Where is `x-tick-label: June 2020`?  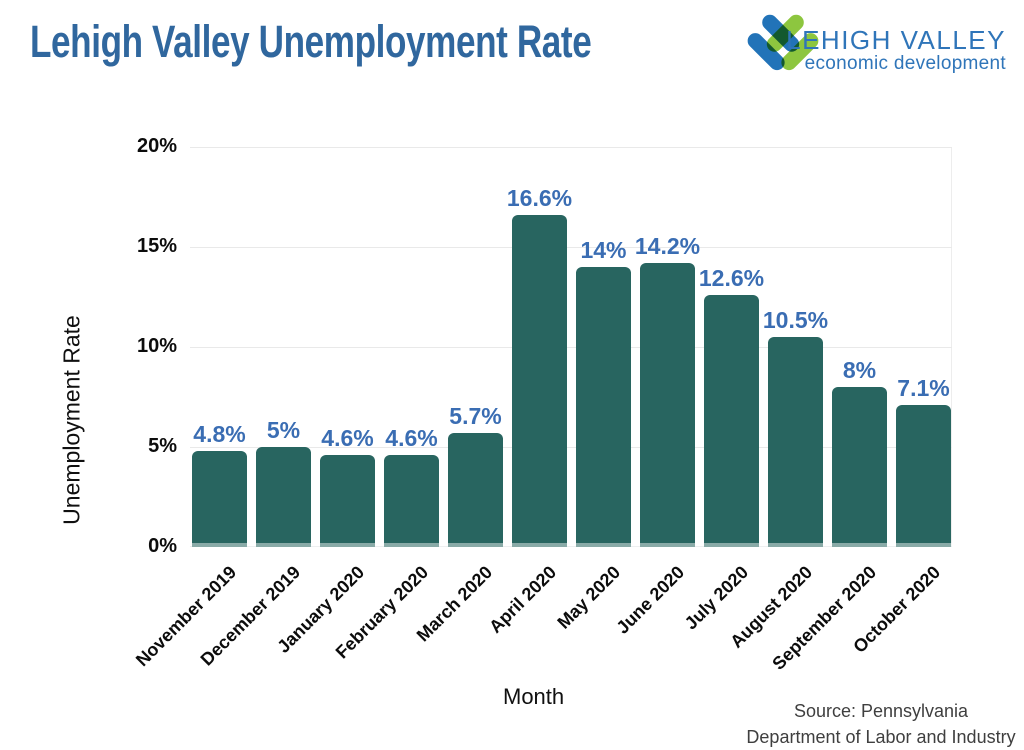
x-tick-label: June 2020 is located at coordinates (649, 600).